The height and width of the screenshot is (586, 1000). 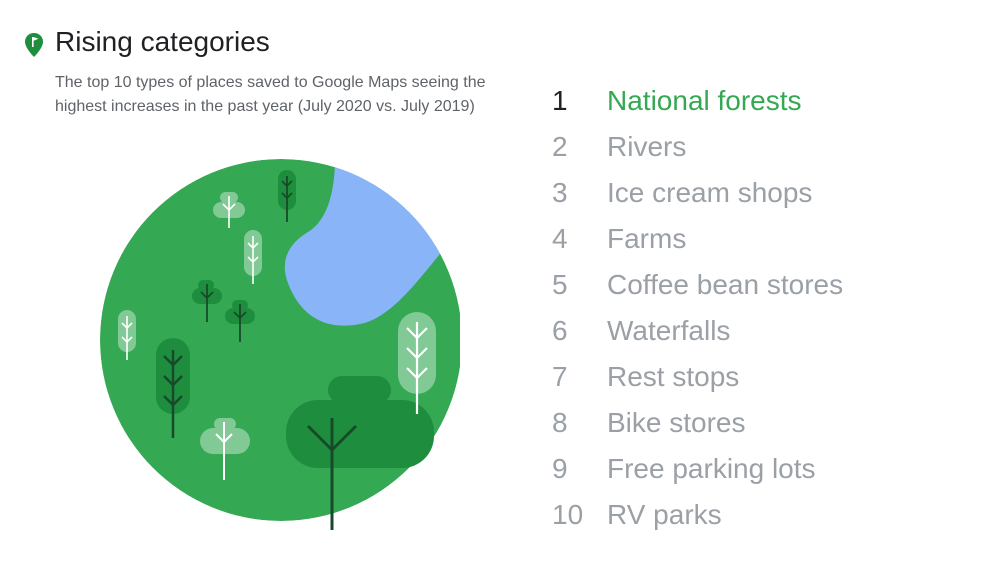 I want to click on category-label: Farms, so click(x=647, y=238).